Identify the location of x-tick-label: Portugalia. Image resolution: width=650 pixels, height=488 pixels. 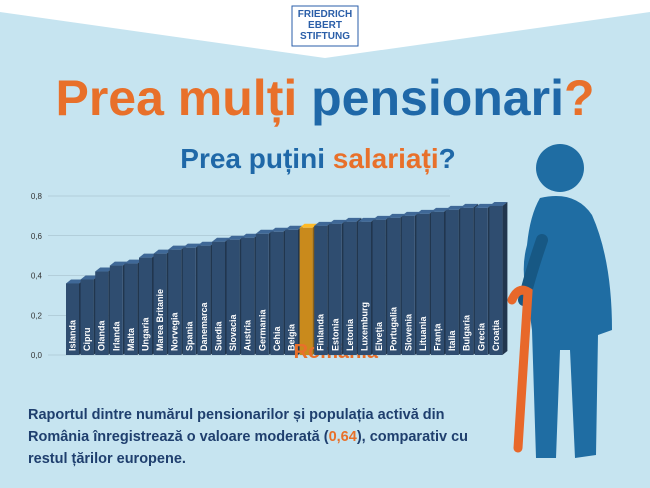
(394, 328).